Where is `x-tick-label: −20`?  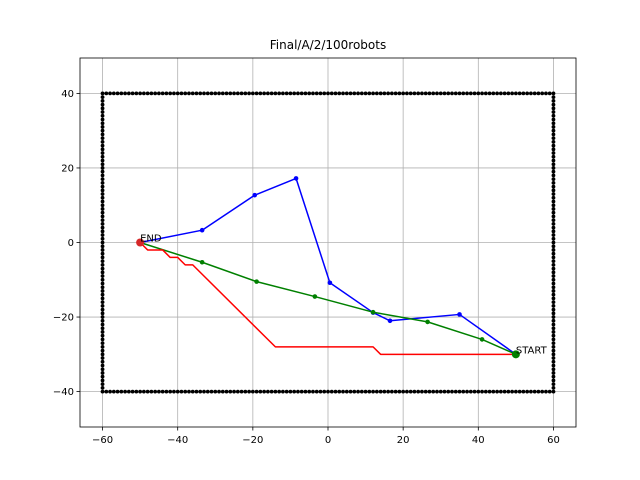 x-tick-label: −20 is located at coordinates (252, 440).